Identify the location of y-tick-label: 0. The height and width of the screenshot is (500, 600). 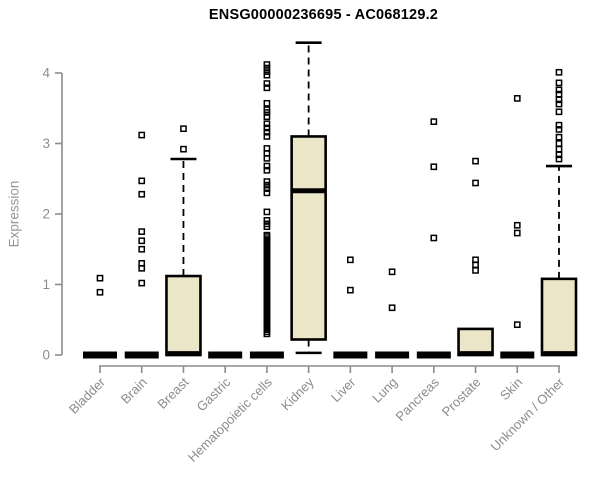
(46, 355).